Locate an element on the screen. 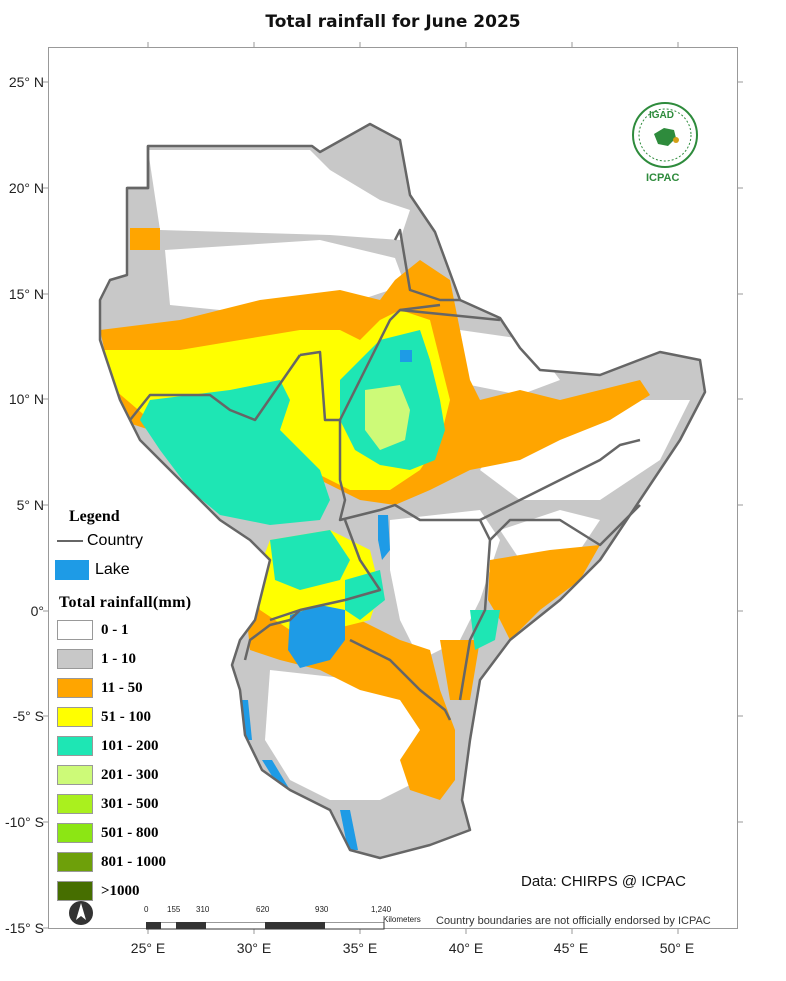 This screenshot has width=786, height=981. scale-tick-930: 930 is located at coordinates (322, 909).